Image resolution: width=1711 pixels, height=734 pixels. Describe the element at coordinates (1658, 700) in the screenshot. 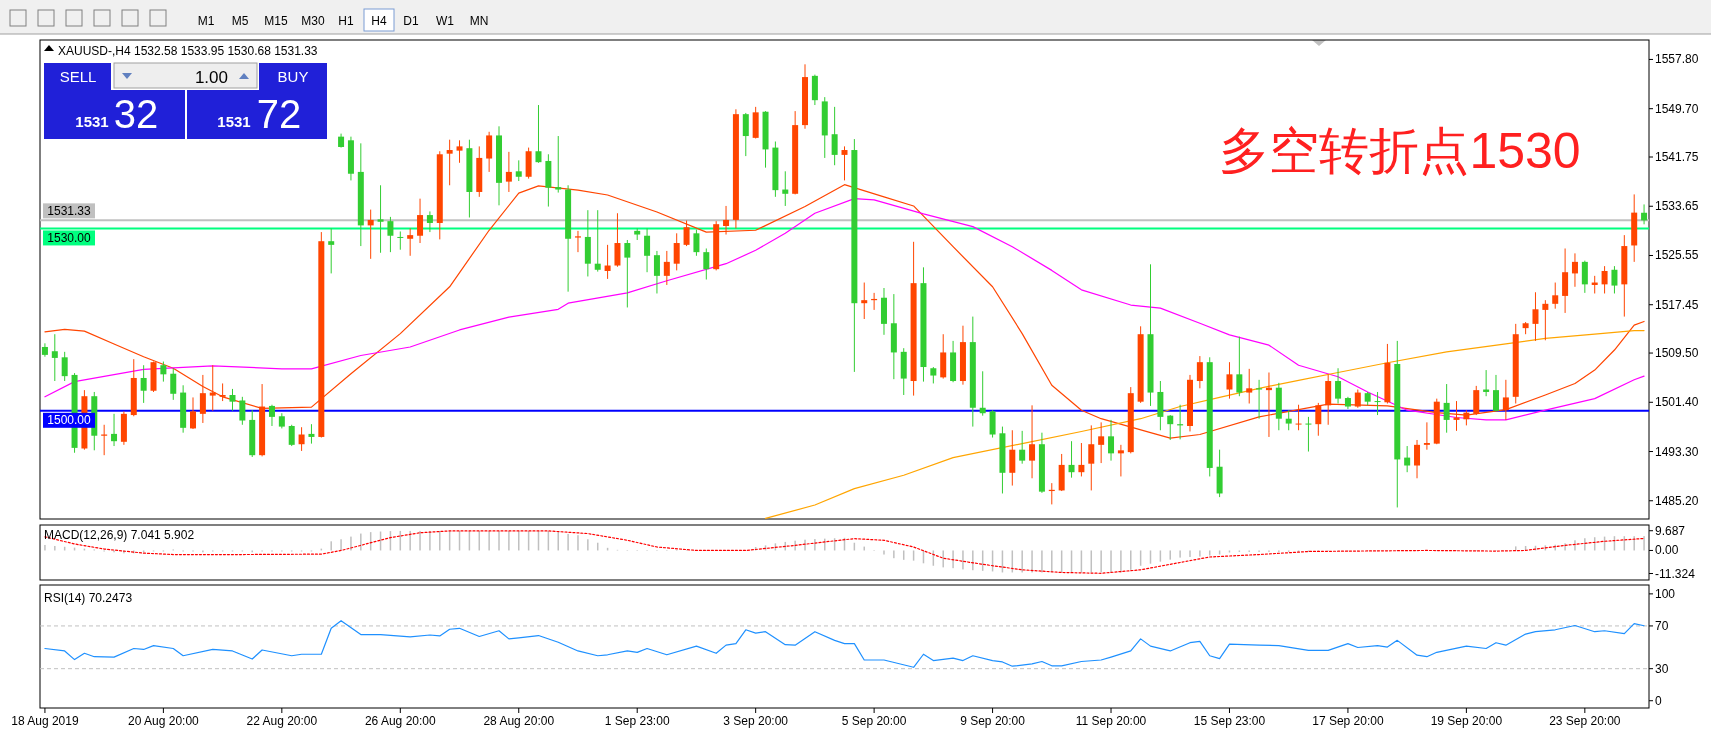

I see `y-tick-label: 0` at that location.